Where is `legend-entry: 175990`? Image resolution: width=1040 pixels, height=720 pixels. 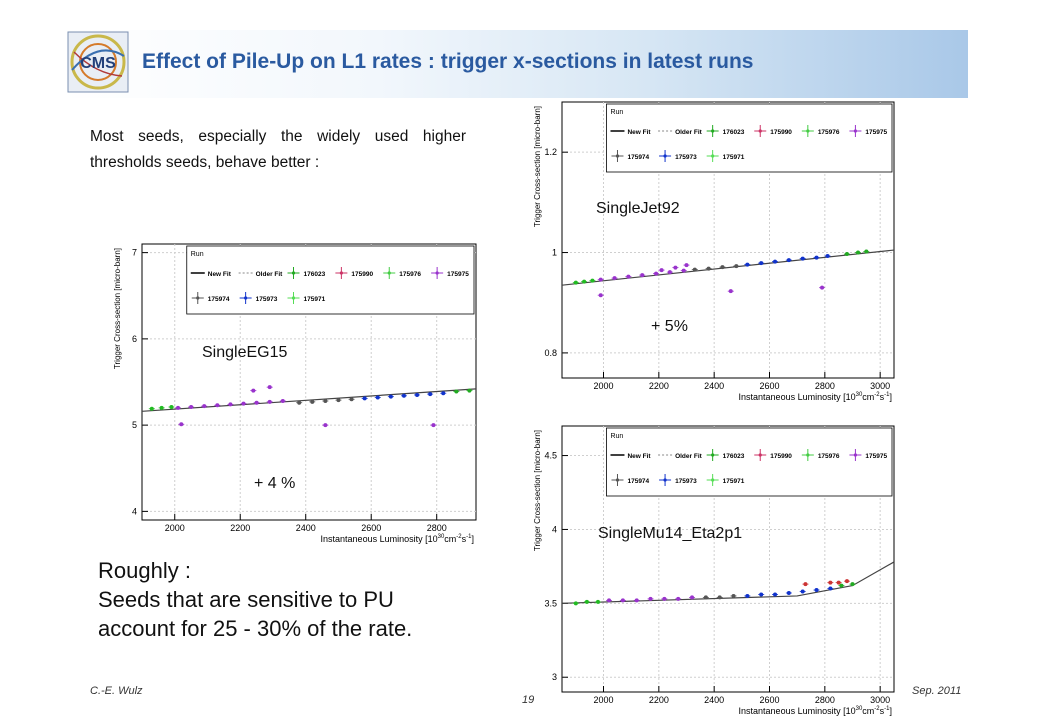 legend-entry: 175990 is located at coordinates (362, 274).